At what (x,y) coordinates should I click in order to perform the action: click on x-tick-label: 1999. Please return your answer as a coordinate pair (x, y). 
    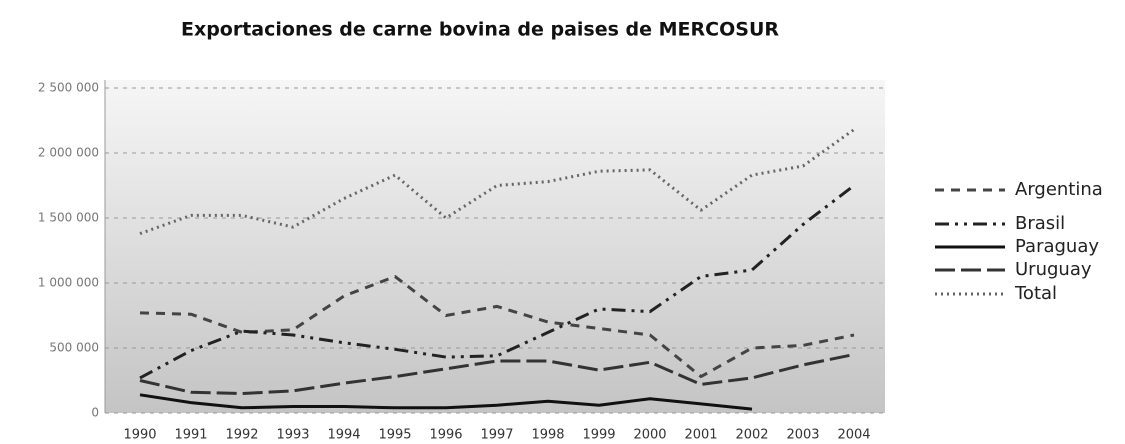
    Looking at the image, I should click on (598, 435).